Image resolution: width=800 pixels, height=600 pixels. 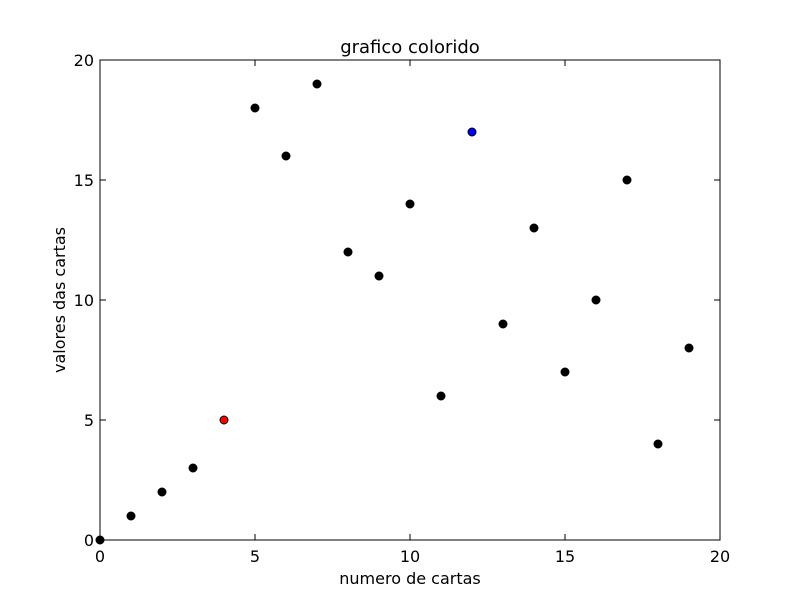 What do you see at coordinates (100, 556) in the screenshot?
I see `x-tick-label: 0` at bounding box center [100, 556].